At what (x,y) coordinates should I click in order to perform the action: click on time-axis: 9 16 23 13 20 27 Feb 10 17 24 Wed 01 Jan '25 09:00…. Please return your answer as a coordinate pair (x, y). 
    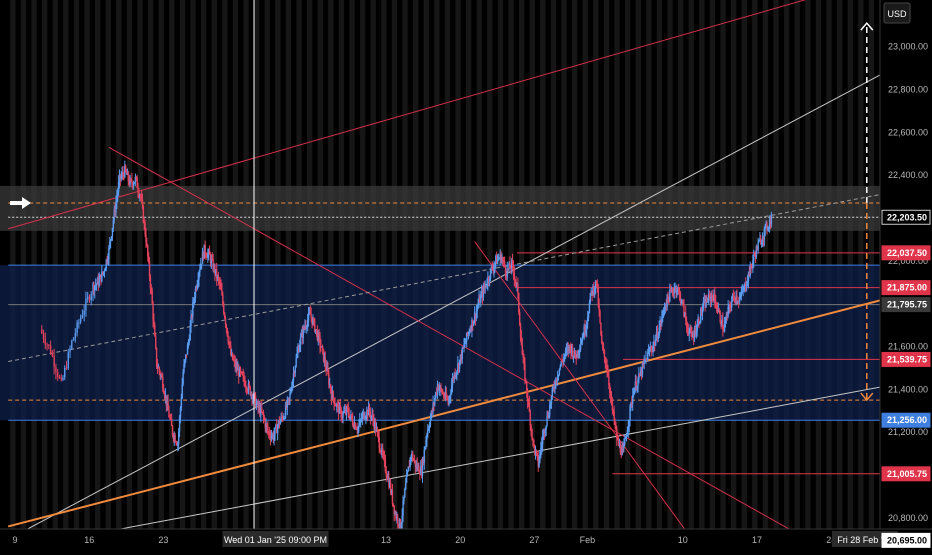
    Looking at the image, I should click on (466, 539).